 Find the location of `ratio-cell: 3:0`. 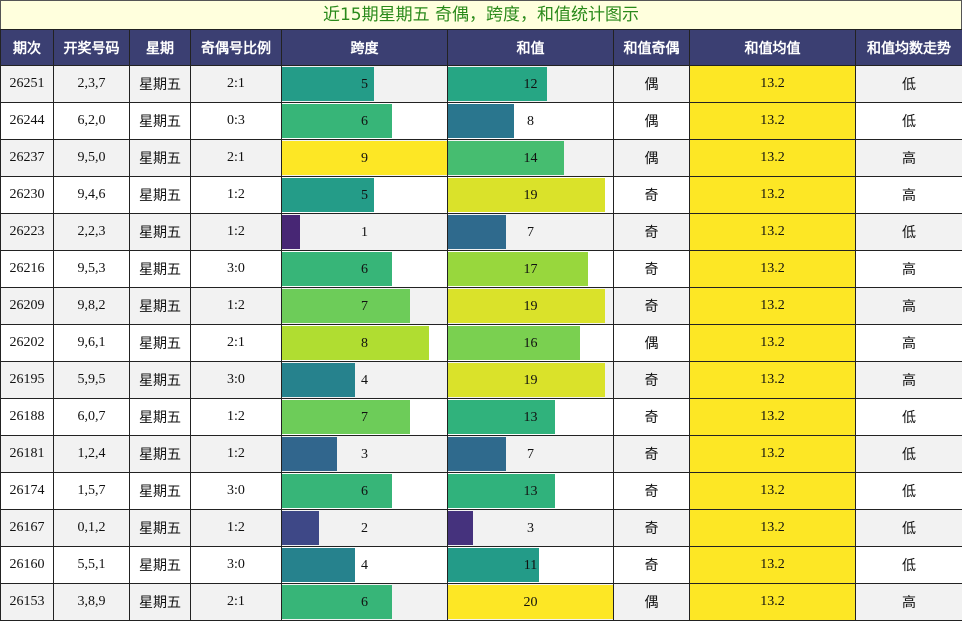

ratio-cell: 3:0 is located at coordinates (236, 380).